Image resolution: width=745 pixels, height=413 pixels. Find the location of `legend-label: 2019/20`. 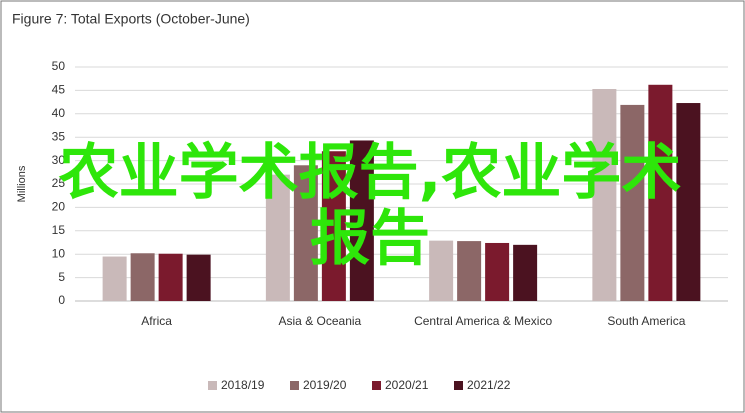

legend-label: 2019/20 is located at coordinates (325, 385).